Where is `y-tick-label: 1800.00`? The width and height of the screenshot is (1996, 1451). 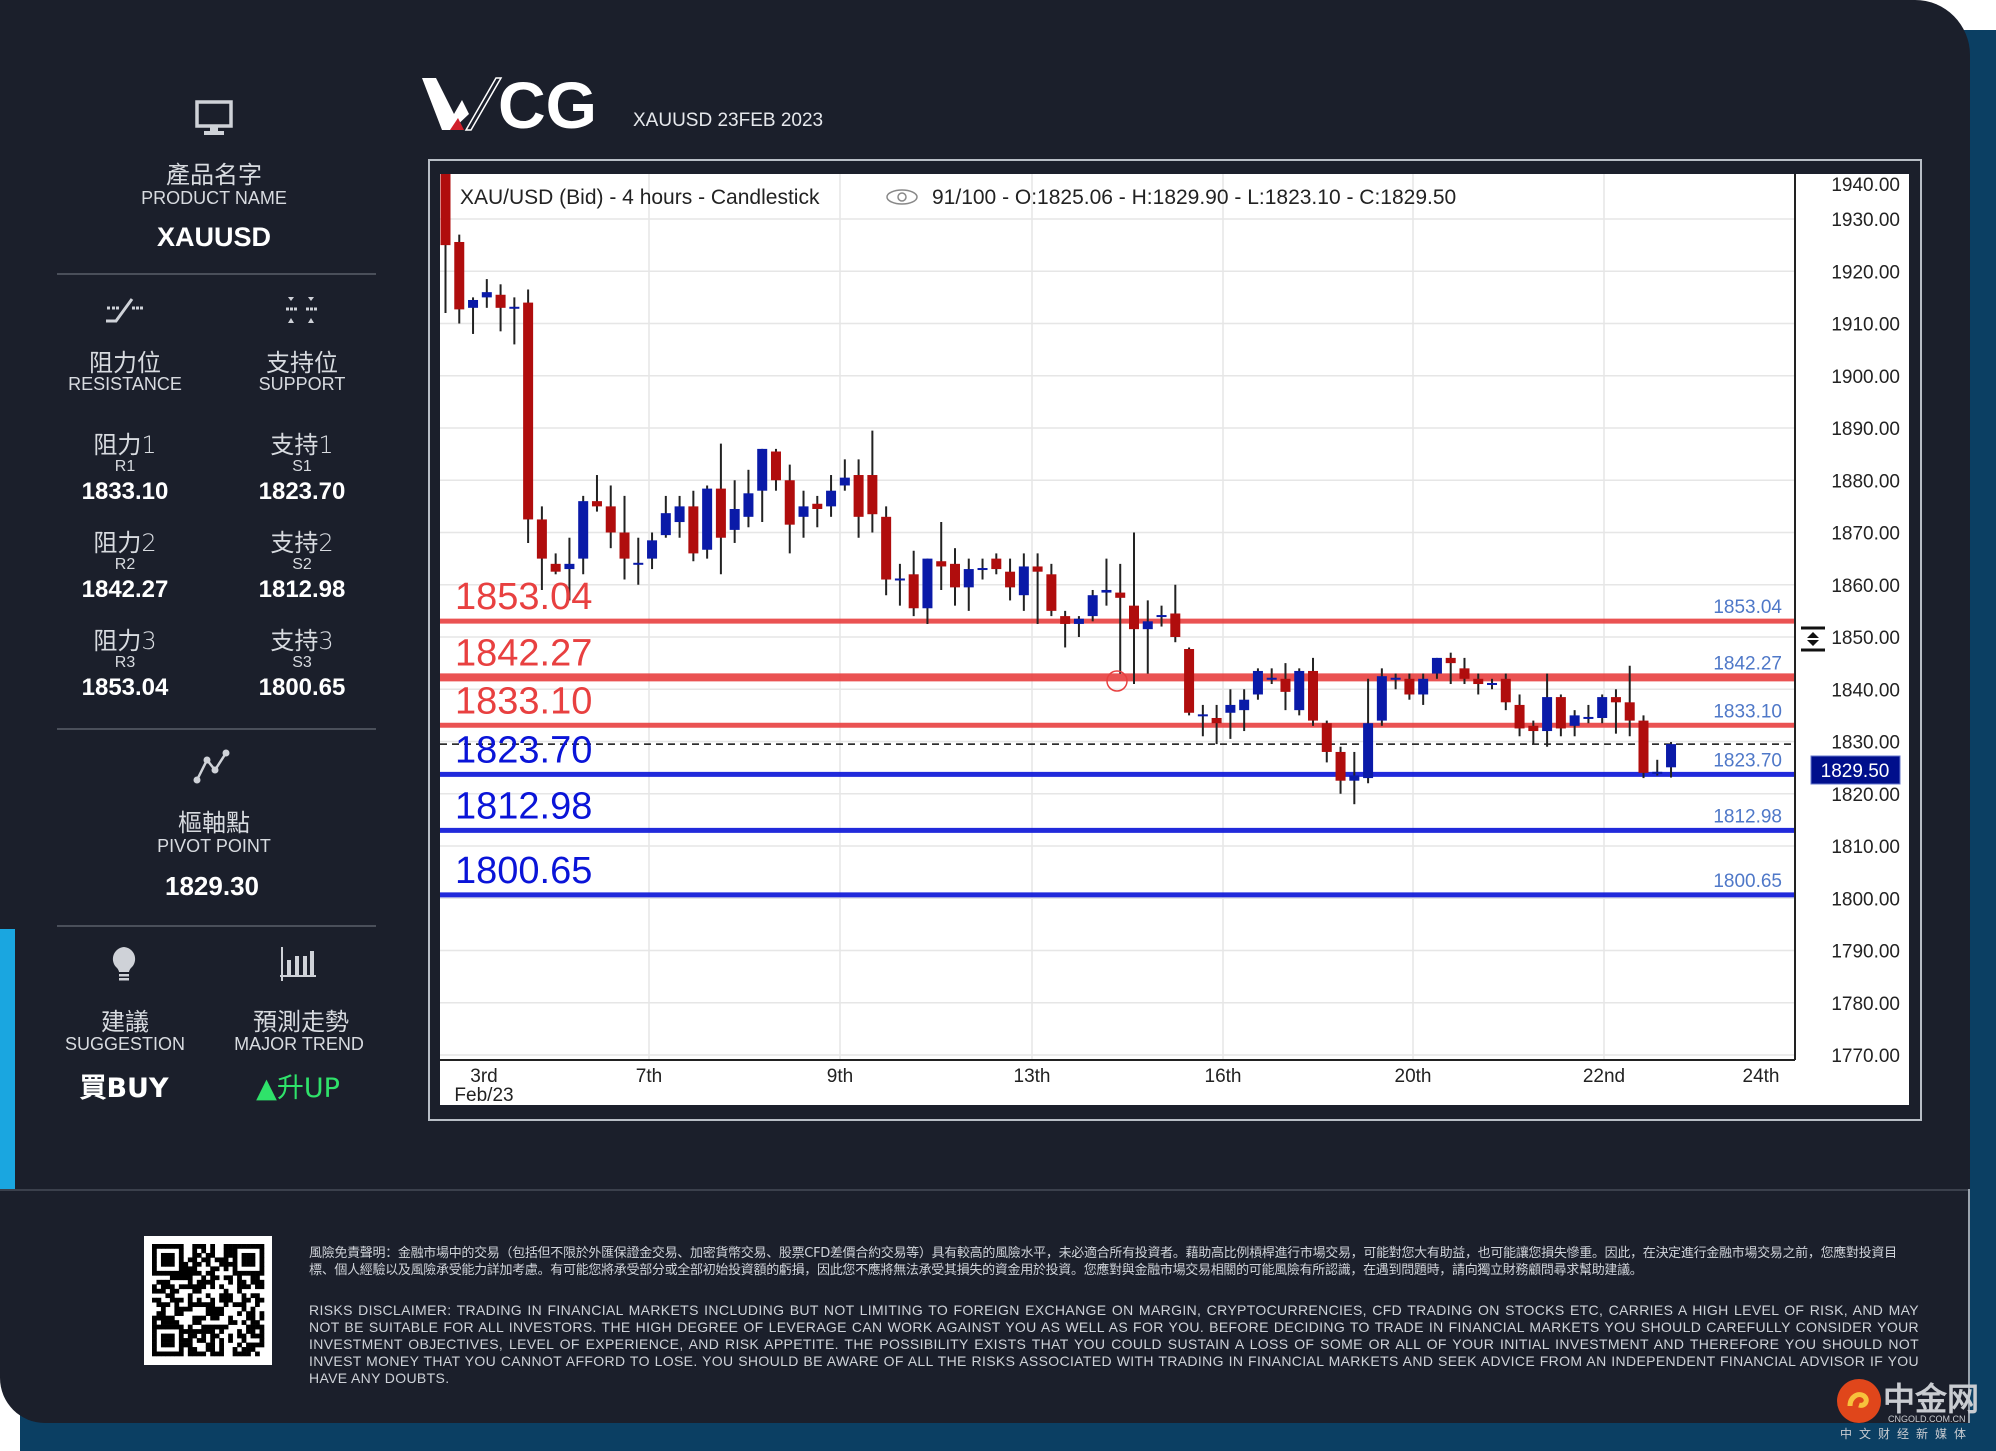
y-tick-label: 1800.00 is located at coordinates (1865, 899).